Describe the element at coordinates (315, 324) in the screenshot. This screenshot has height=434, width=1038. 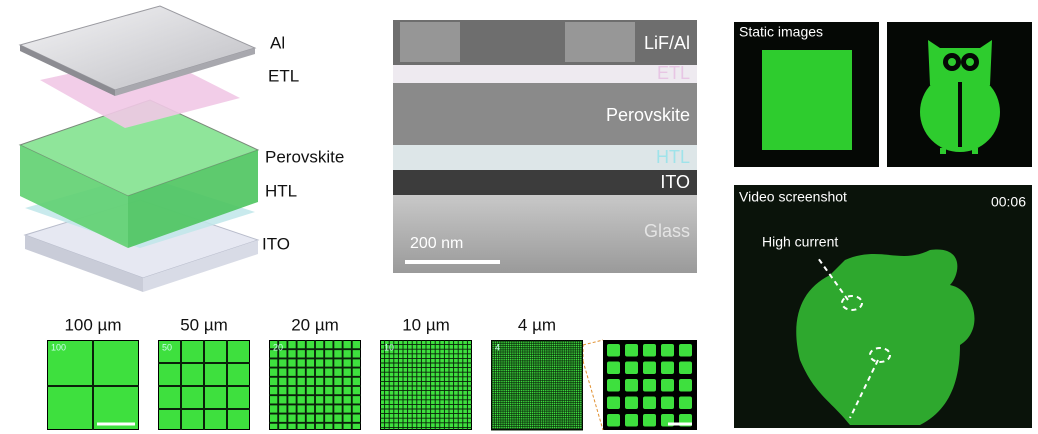
I see `array-size: 20 µm` at that location.